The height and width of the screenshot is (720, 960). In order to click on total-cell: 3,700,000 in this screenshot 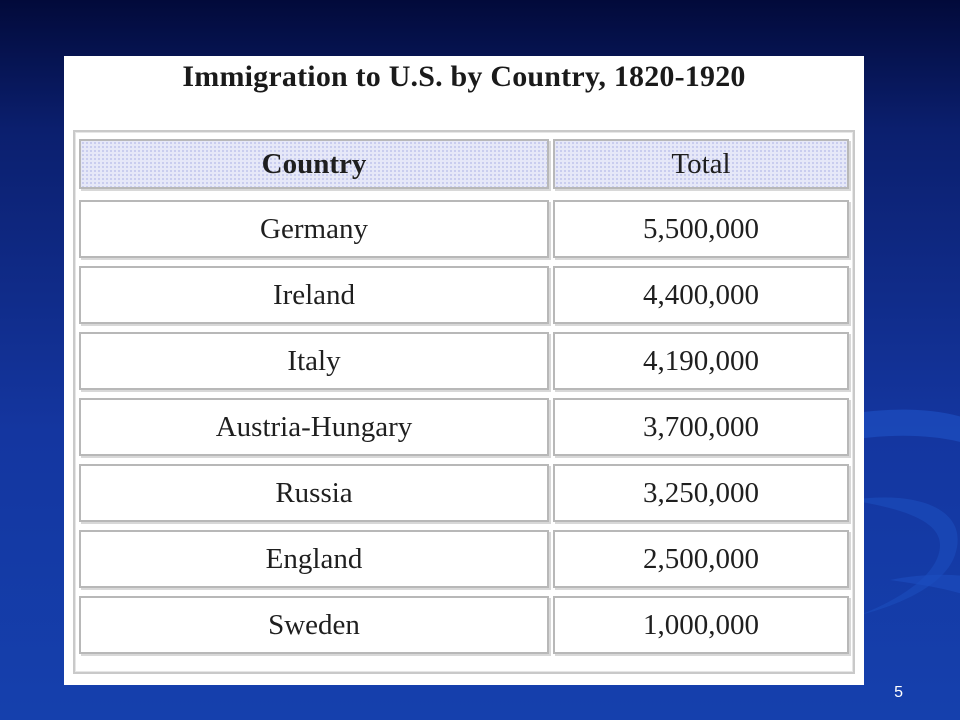, I will do `click(701, 427)`.